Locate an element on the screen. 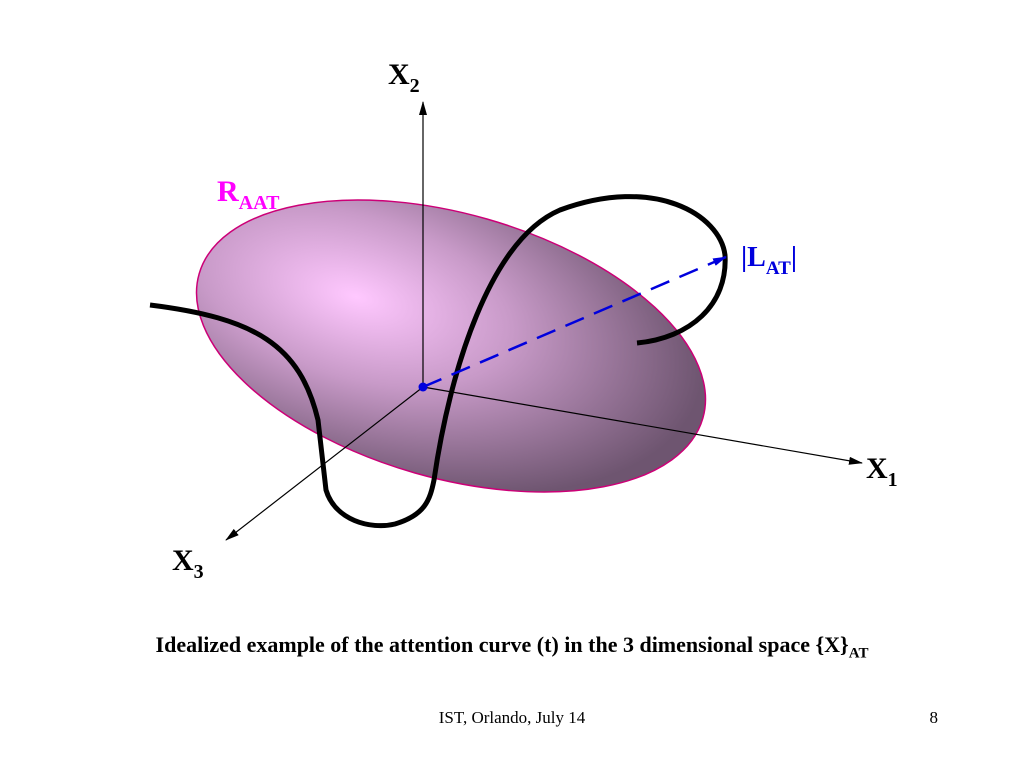 Image resolution: width=1024 pixels, height=768 pixels. caption-subscript: AT is located at coordinates (858, 653).